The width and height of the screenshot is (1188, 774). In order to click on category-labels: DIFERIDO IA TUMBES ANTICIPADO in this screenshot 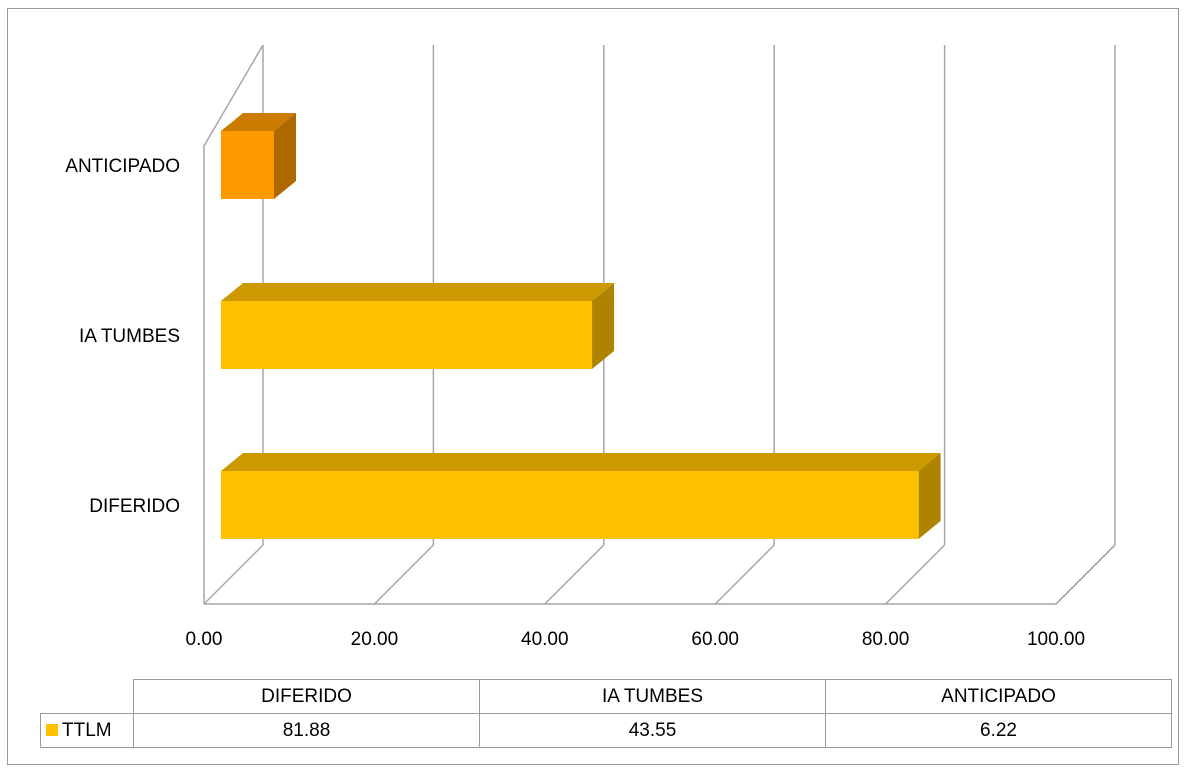, I will do `click(122, 336)`.